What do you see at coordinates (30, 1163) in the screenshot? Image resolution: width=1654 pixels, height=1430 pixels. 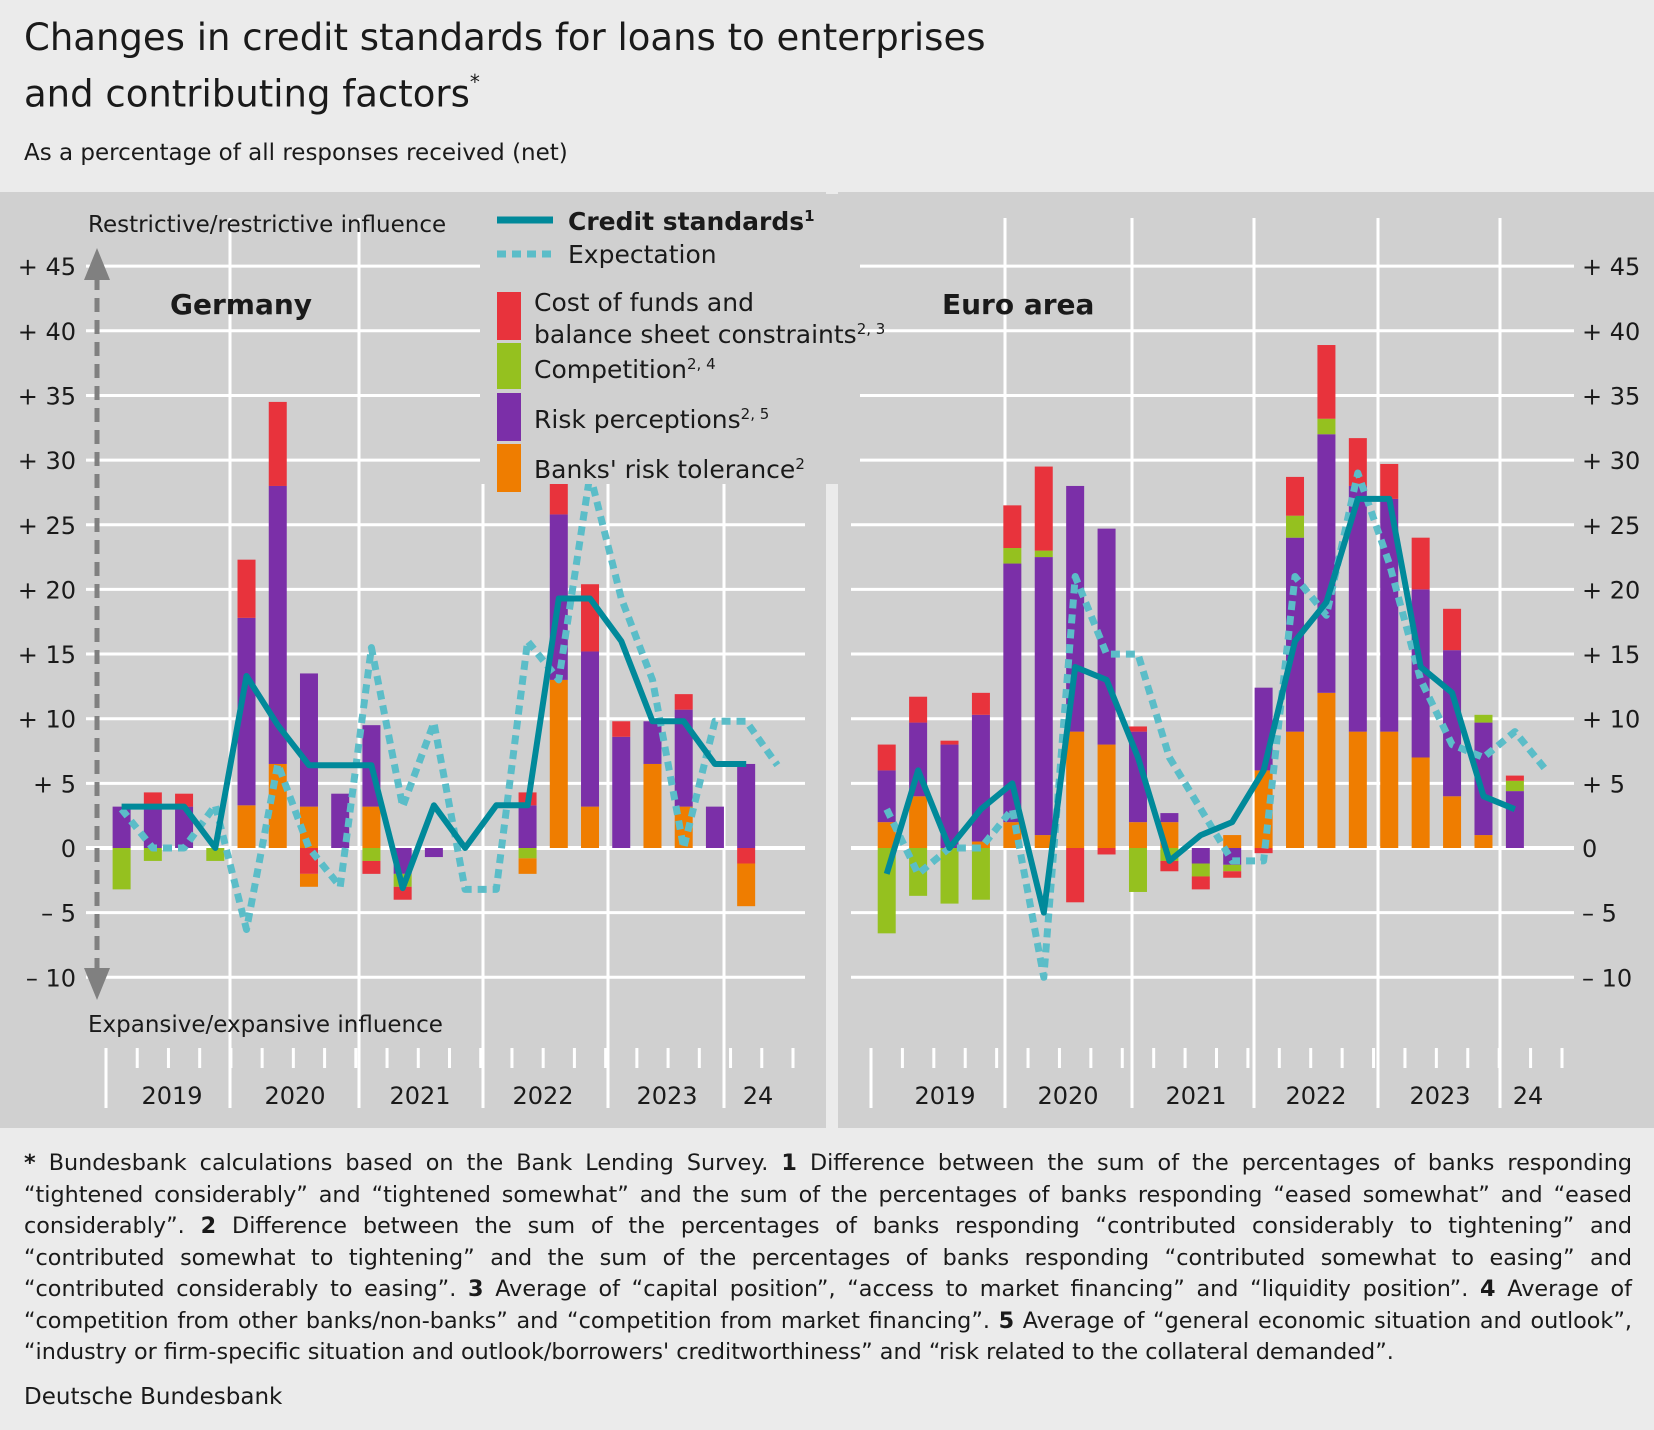 I see `footnote-star: *` at bounding box center [30, 1163].